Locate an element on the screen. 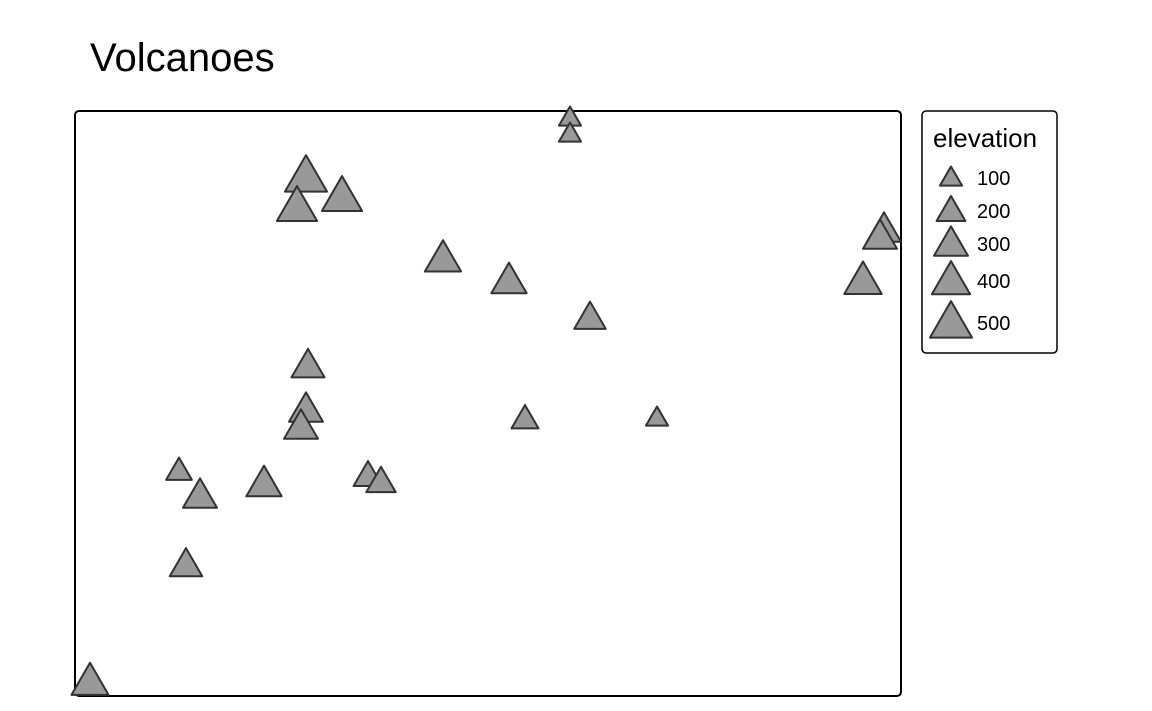 This screenshot has width=1152, height=711. legend-title: elevation is located at coordinates (985, 138).